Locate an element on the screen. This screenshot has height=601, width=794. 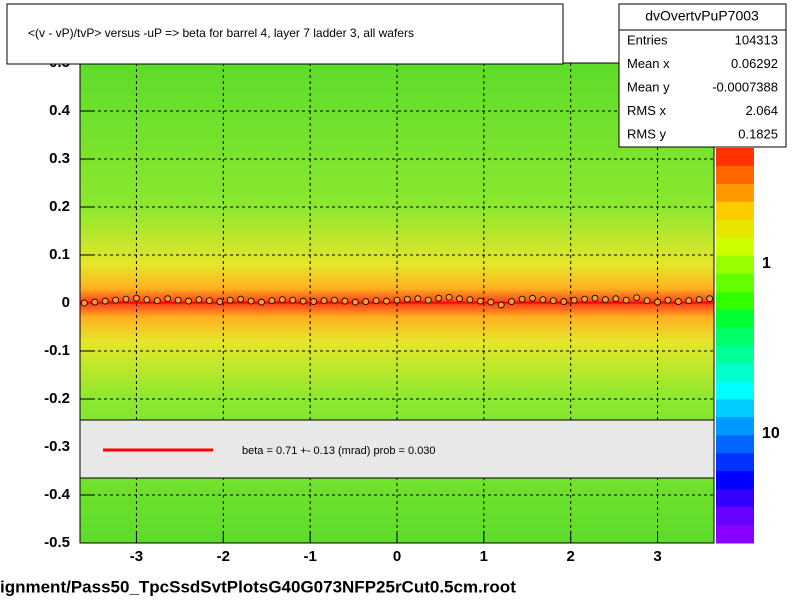
x-tick-label: -2 is located at coordinates (223, 556).